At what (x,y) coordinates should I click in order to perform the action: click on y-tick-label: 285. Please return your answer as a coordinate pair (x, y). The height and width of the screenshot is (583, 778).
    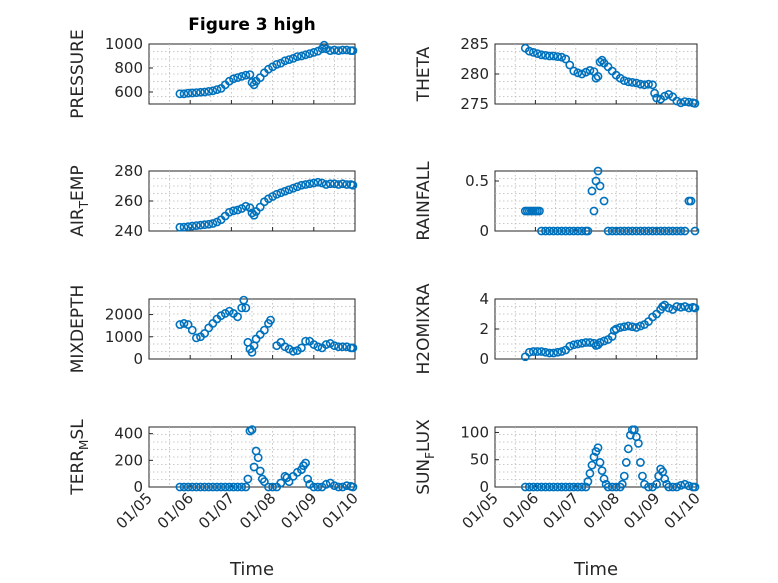
    Looking at the image, I should click on (474, 44).